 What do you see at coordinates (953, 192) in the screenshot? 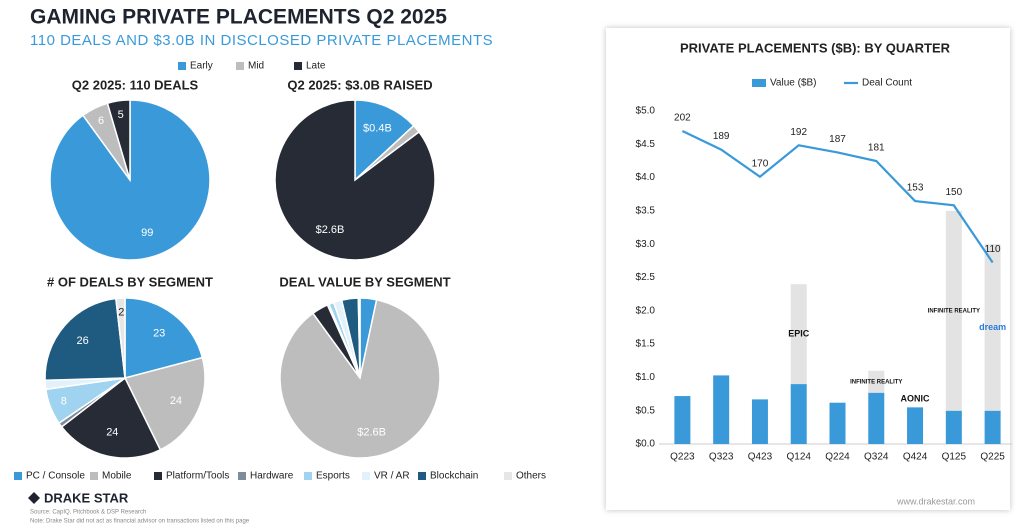
I see `data-label: 150` at bounding box center [953, 192].